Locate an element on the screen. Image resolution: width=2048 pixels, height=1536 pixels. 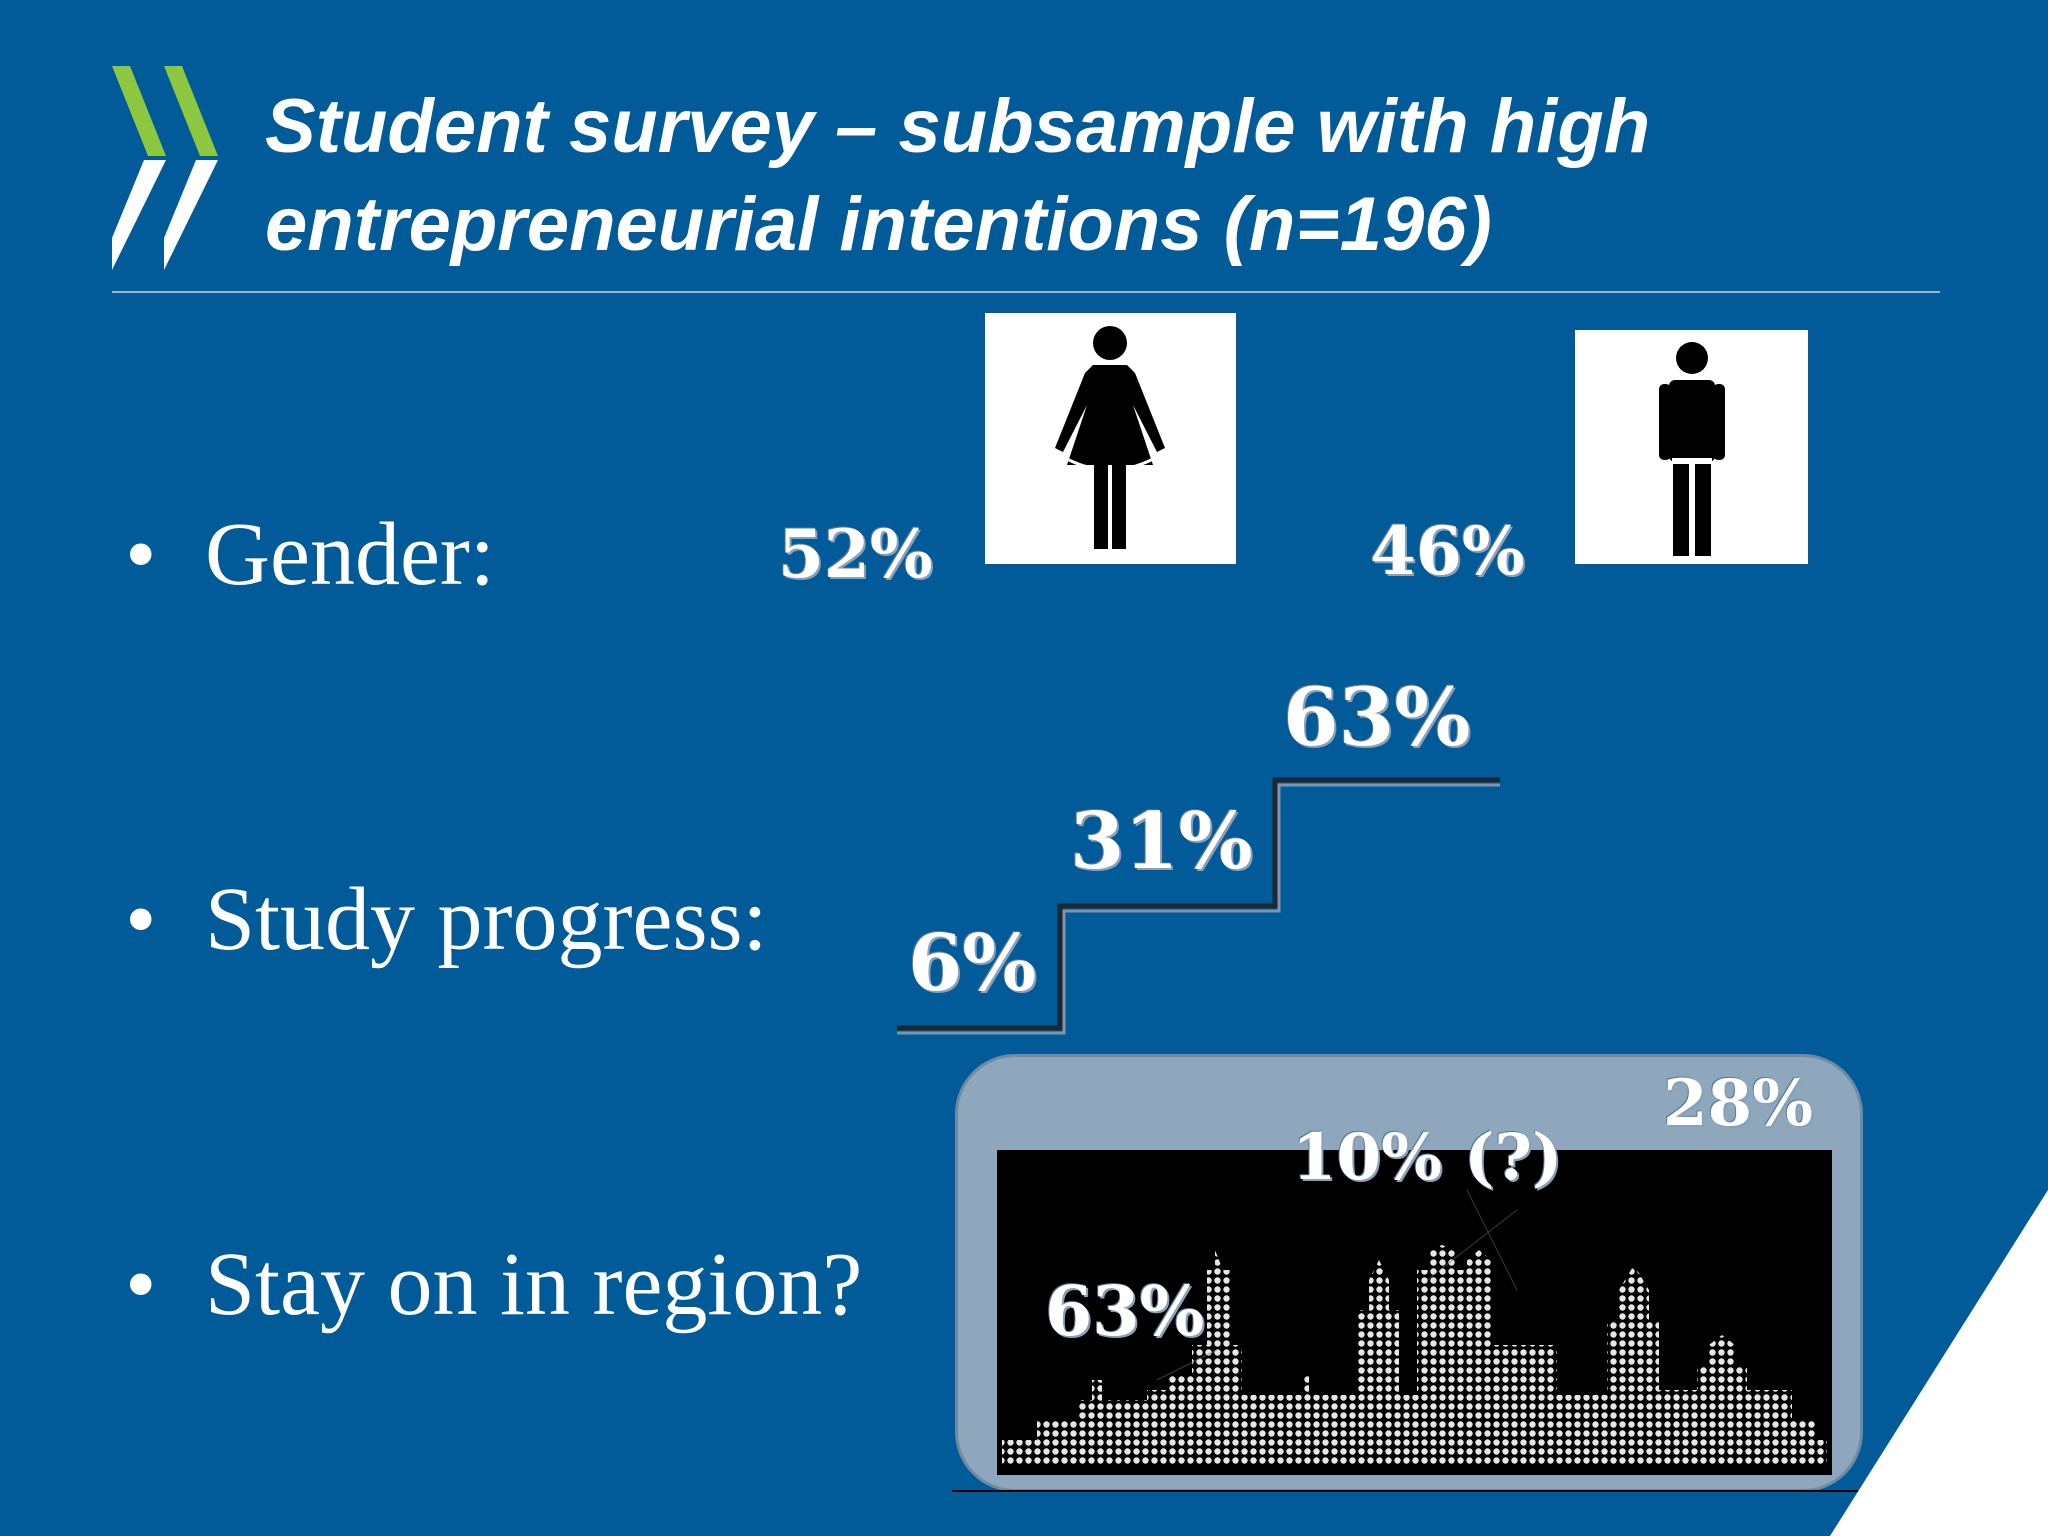
region-stay-percentage: 63% is located at coordinates (1125, 1312).